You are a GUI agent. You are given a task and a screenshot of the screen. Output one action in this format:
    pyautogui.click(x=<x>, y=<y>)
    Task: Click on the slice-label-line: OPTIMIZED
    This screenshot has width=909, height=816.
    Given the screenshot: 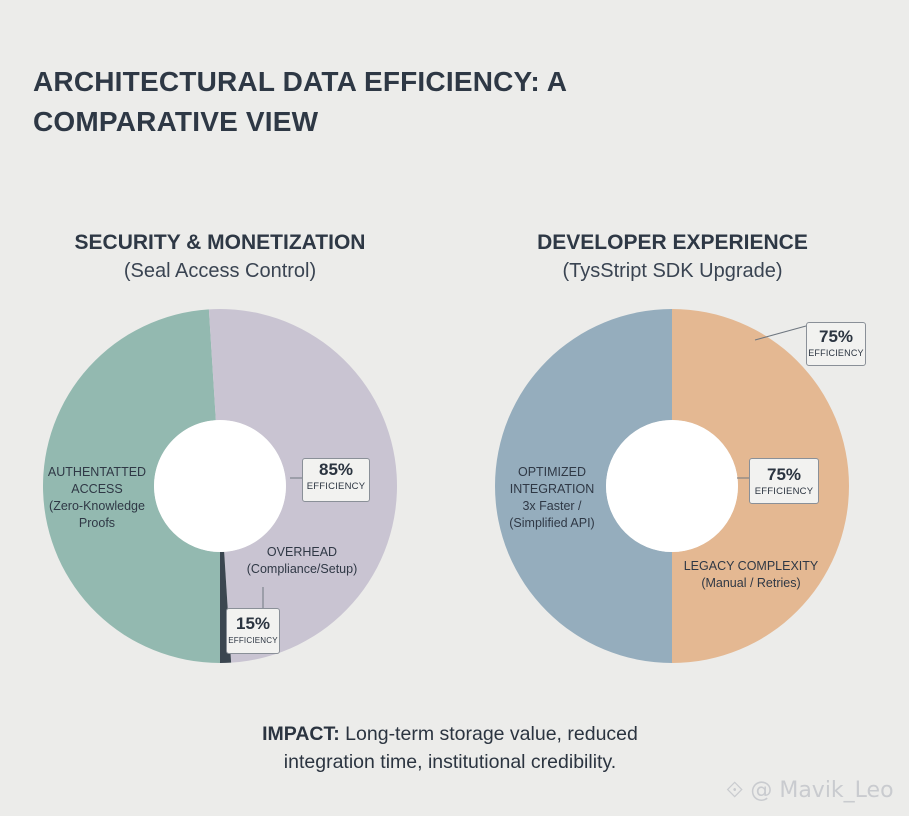 What is the action you would take?
    pyautogui.click(x=552, y=472)
    